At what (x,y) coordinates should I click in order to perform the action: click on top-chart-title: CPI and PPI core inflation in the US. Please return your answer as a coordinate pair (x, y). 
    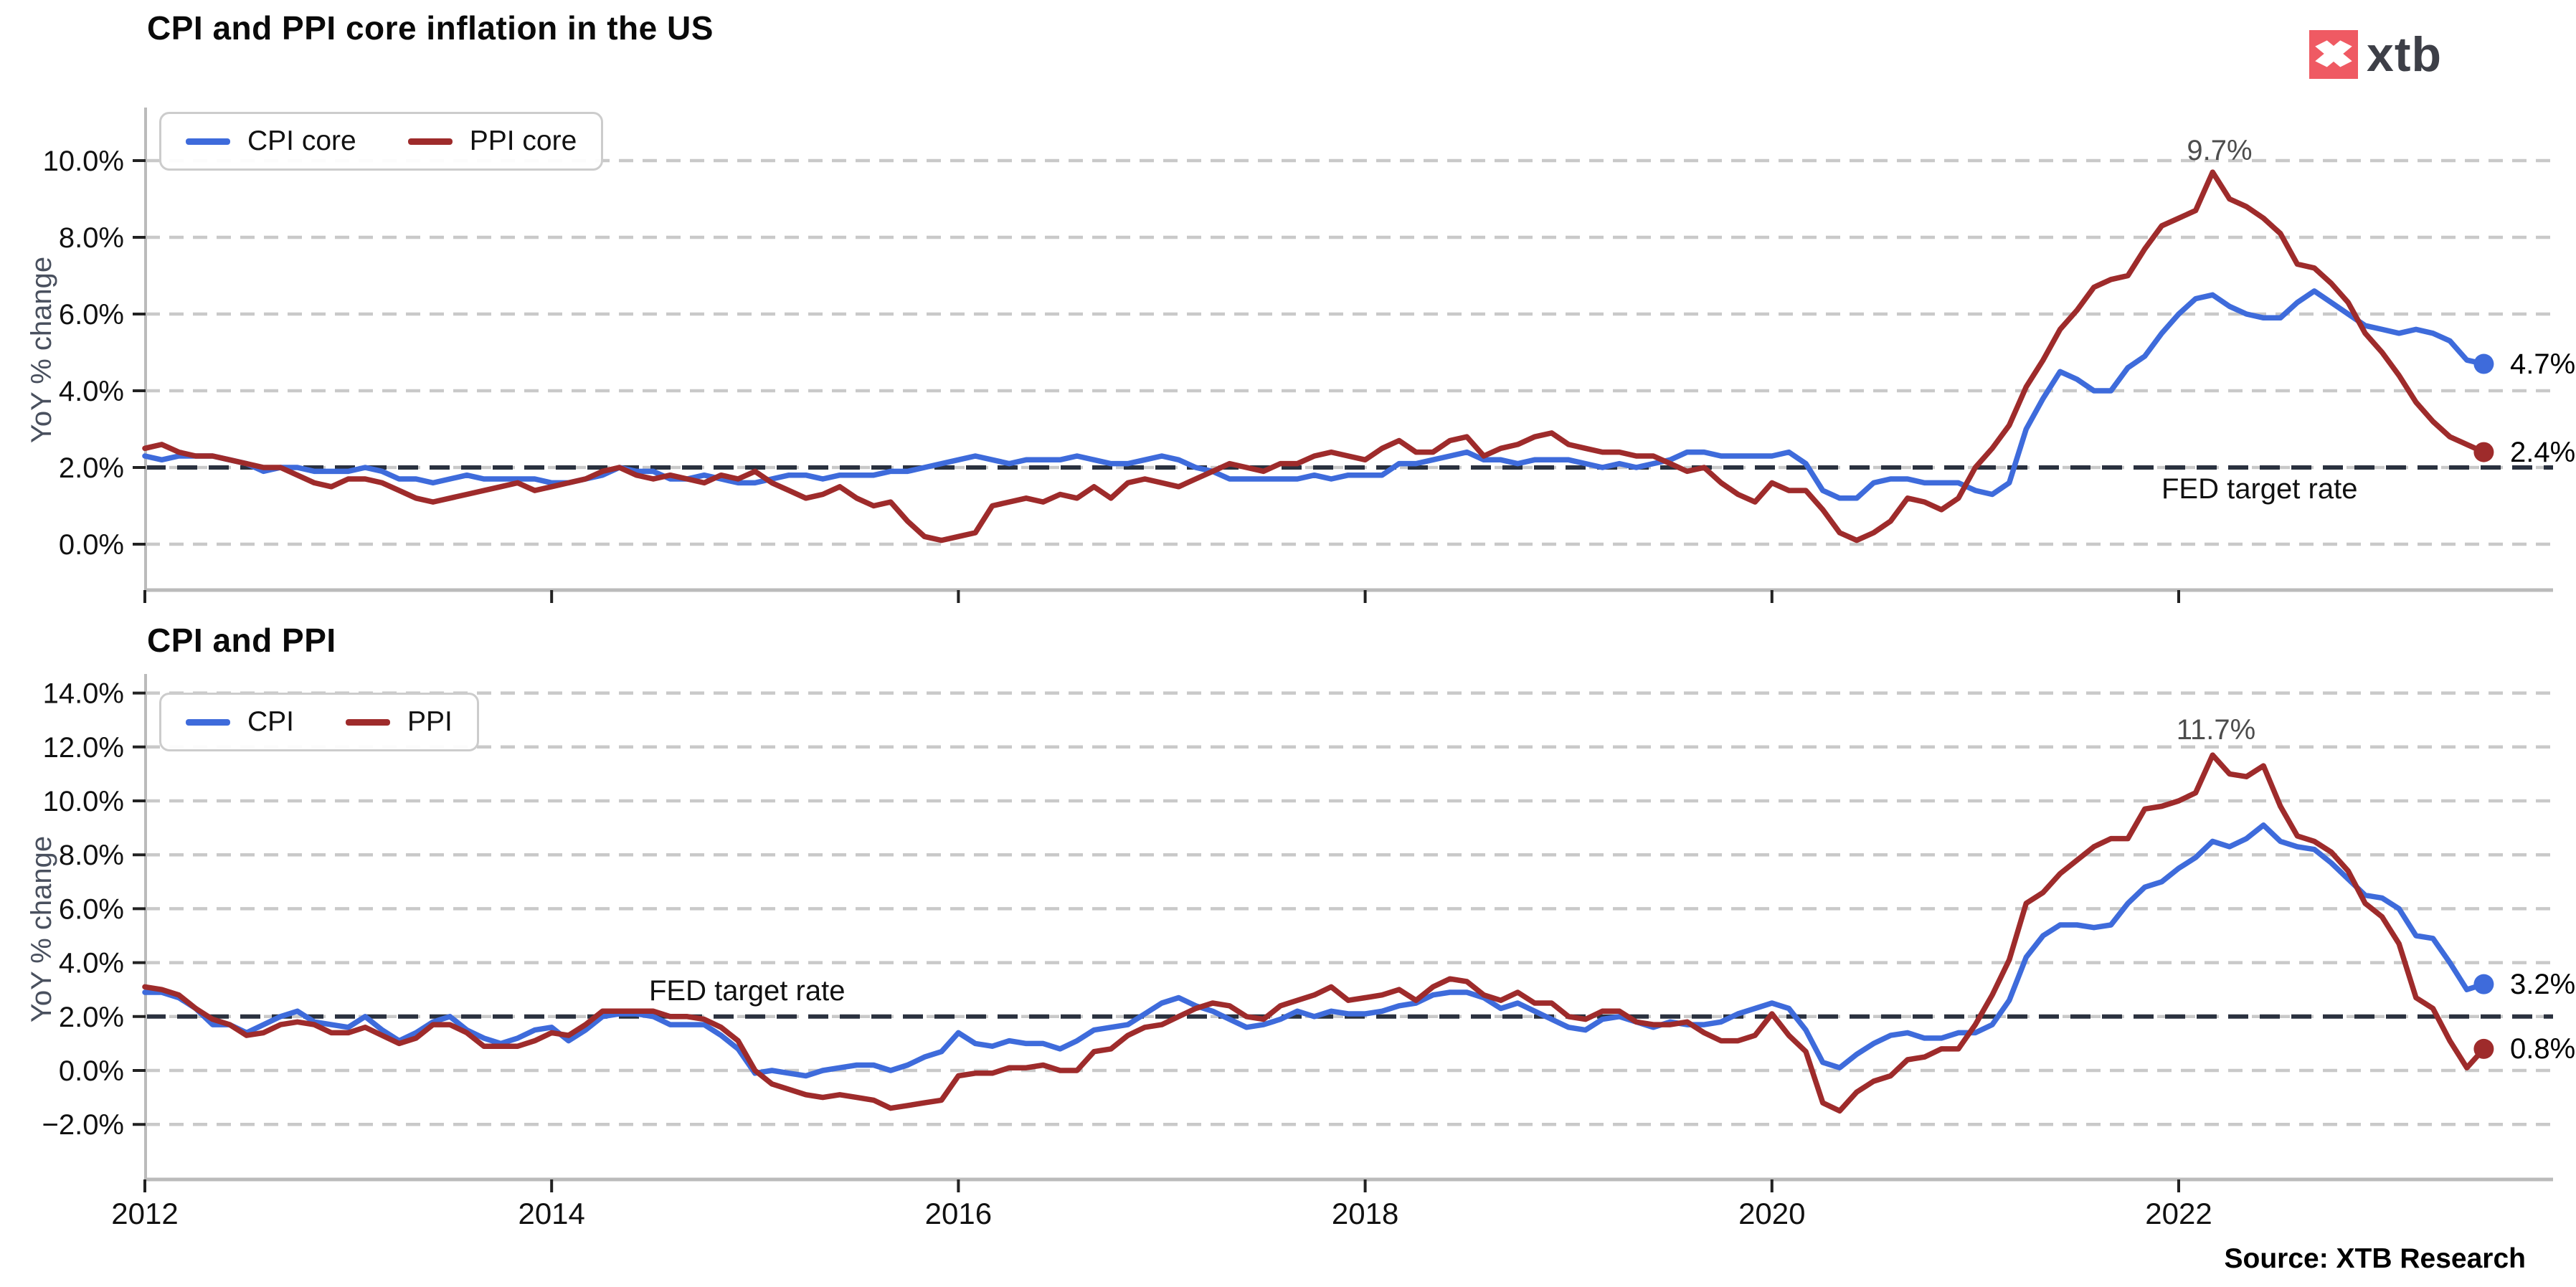
    Looking at the image, I should click on (430, 28).